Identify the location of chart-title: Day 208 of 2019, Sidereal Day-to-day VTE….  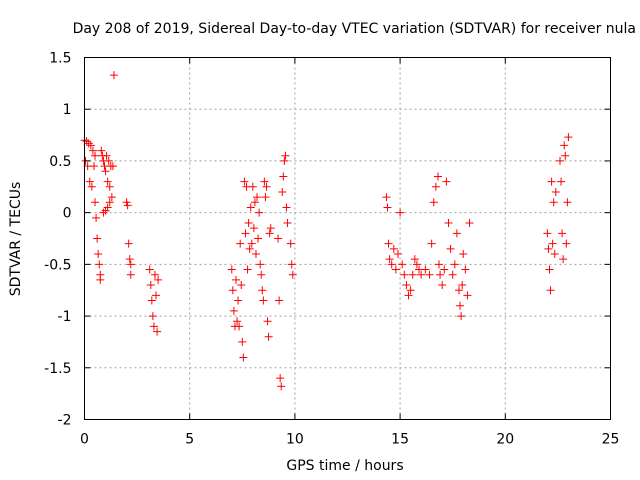
(354, 29).